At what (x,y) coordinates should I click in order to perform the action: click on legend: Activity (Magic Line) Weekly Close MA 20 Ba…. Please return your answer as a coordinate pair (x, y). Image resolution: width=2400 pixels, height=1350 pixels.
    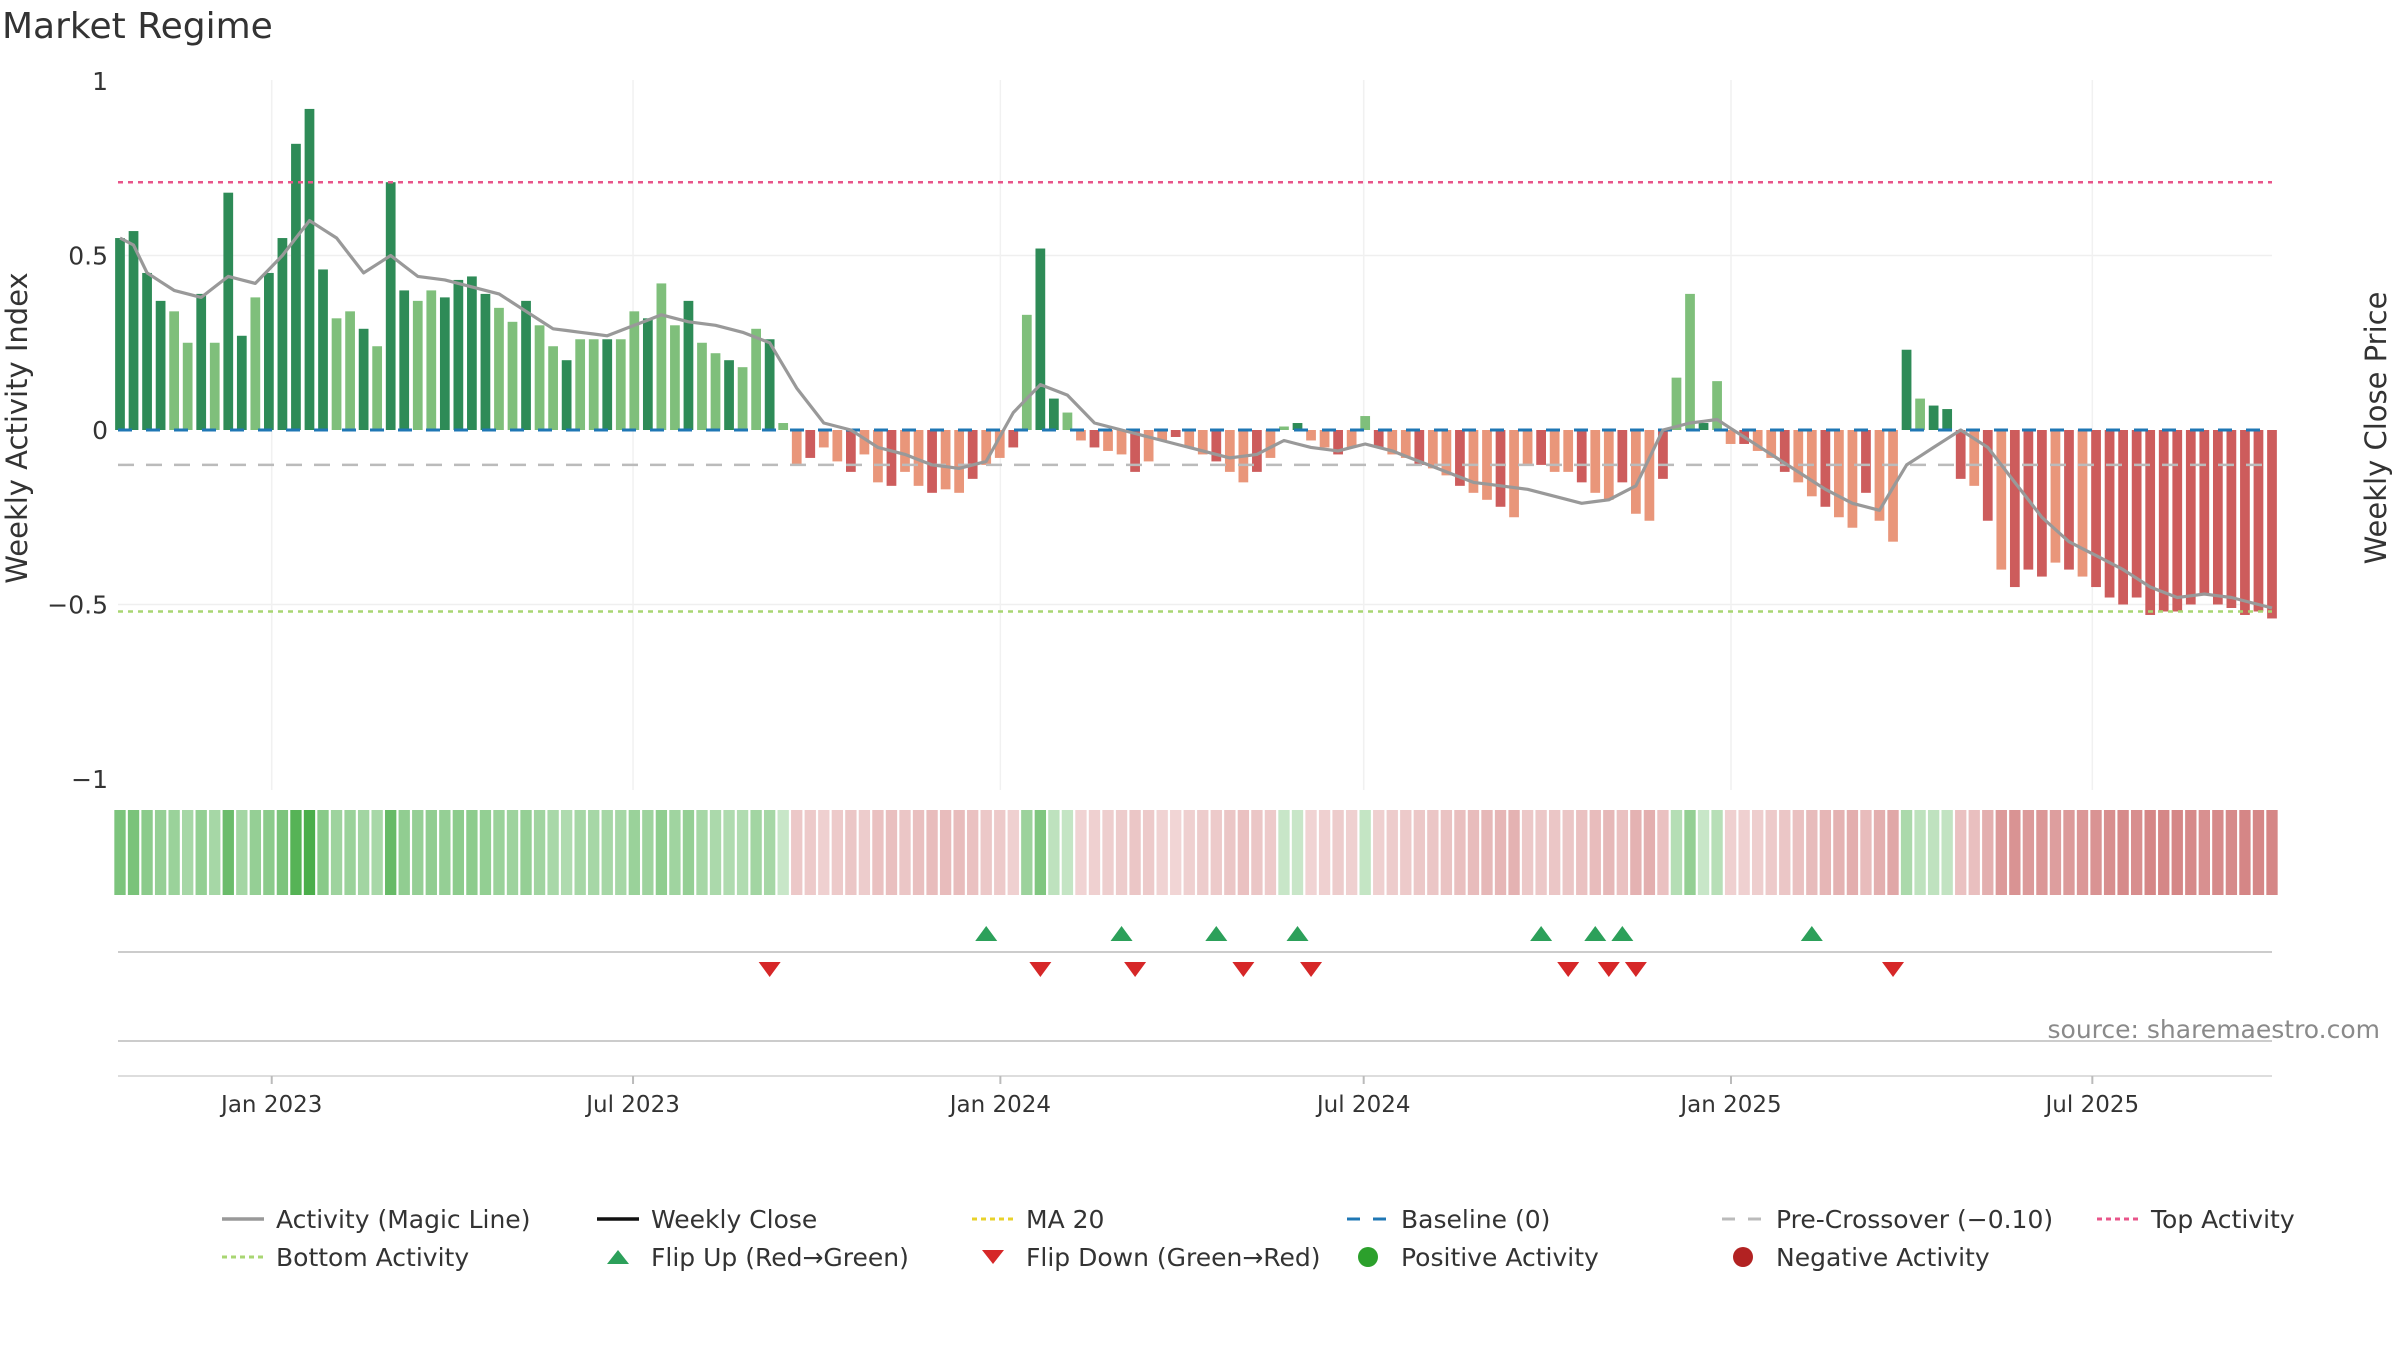
    Looking at the image, I should click on (1290, 1238).